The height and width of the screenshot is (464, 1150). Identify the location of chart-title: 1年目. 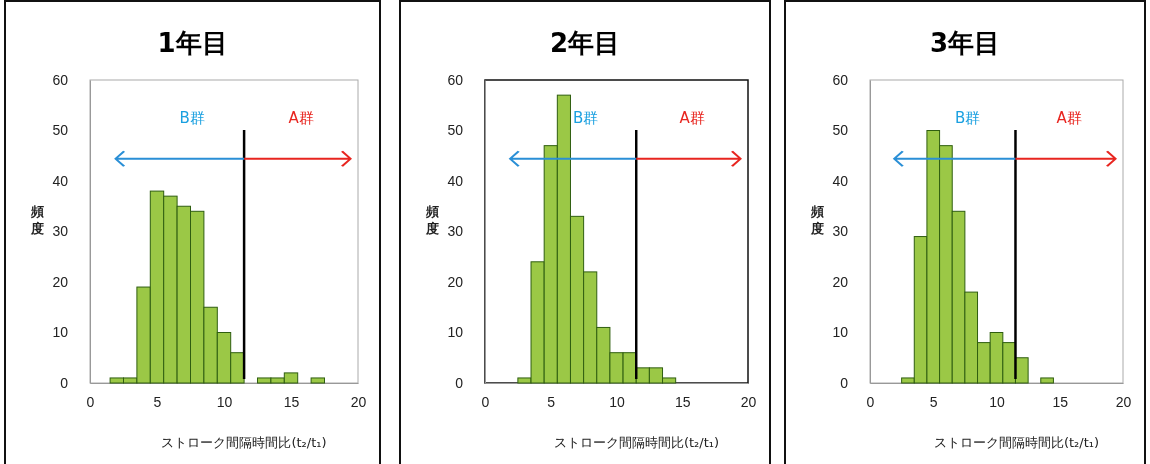
(192, 43).